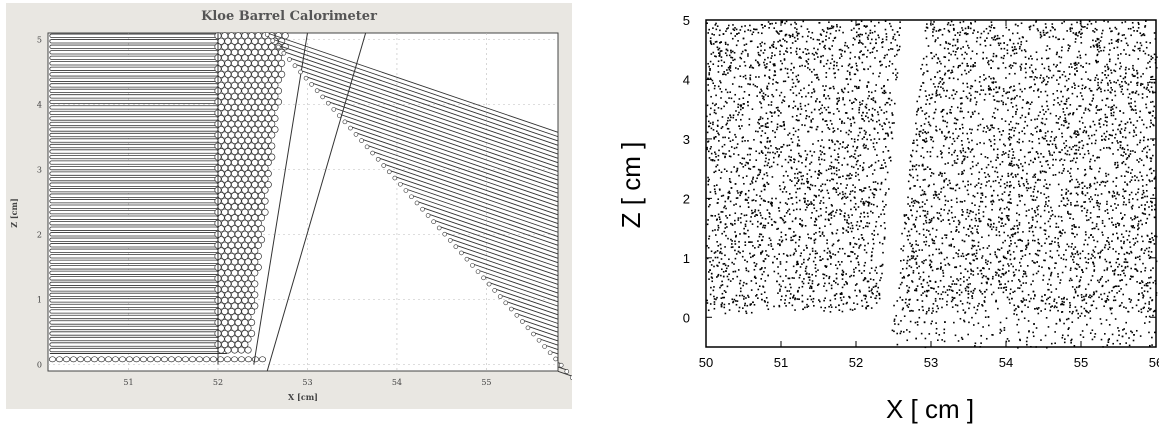  I want to click on y-tick-label: 3, so click(39, 170).